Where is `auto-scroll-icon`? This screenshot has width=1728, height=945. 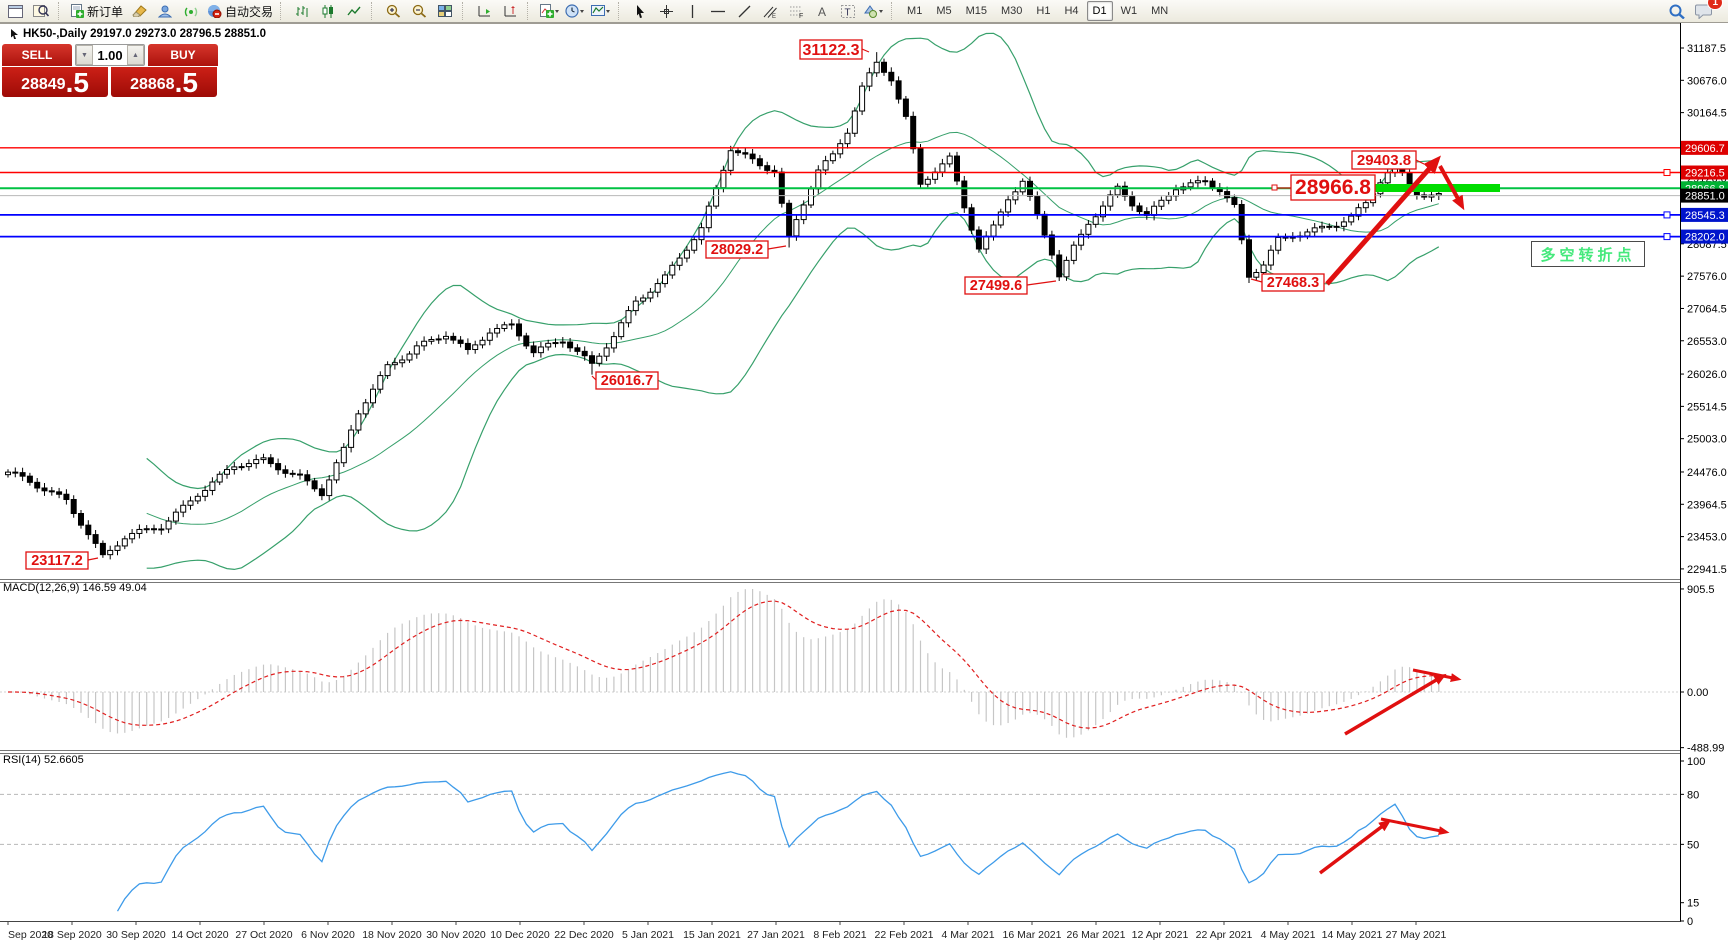 auto-scroll-icon is located at coordinates (484, 11).